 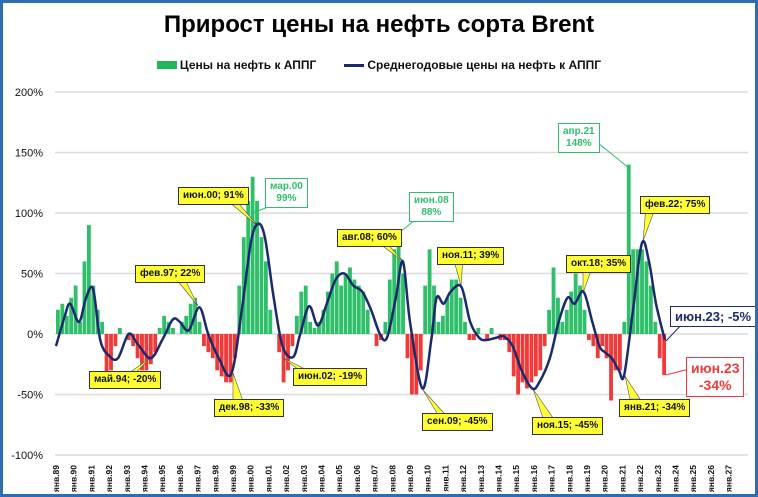 I want to click on x-tick-label: янв.99, so click(x=233, y=478).